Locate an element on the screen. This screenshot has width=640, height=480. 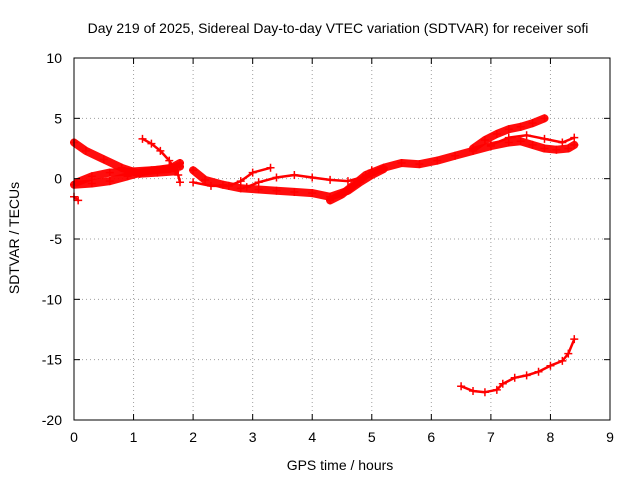
y-tick-label: 5 is located at coordinates (58, 118).